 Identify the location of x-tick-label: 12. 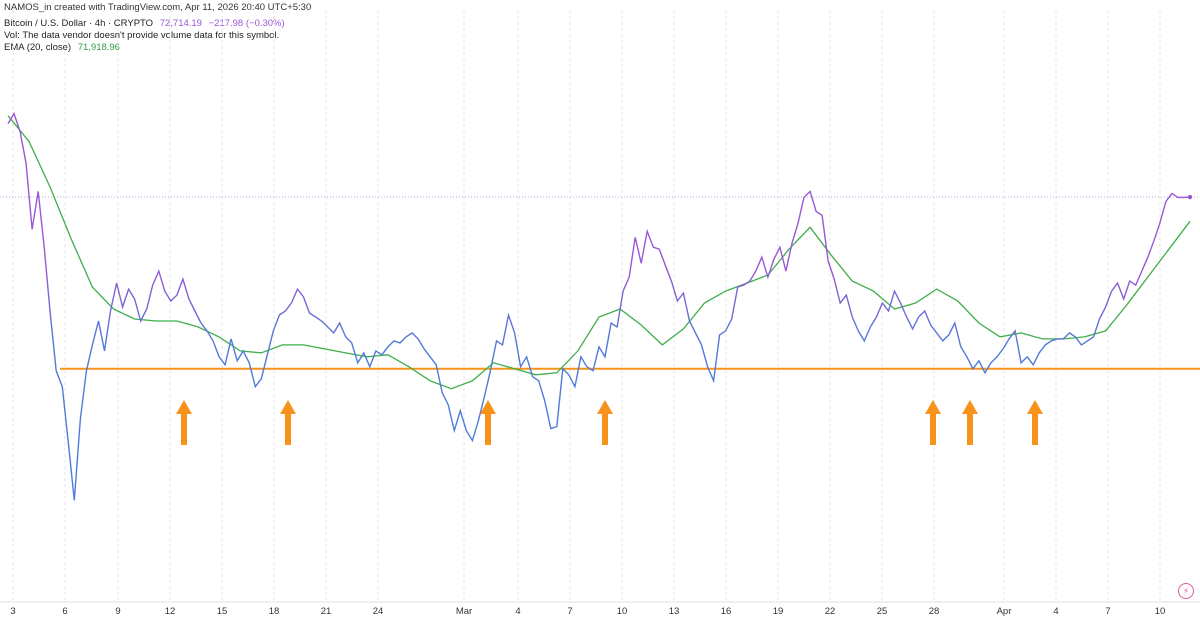
(170, 611).